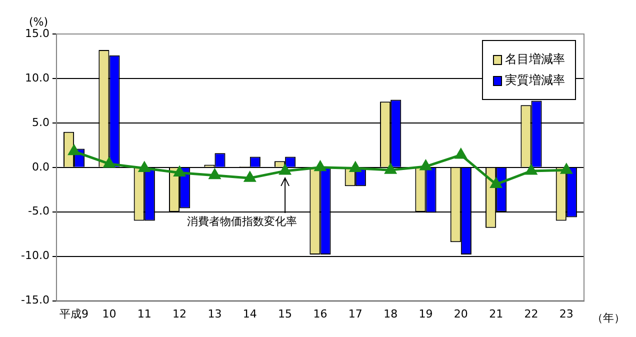  What do you see at coordinates (425, 313) in the screenshot?
I see `x-tick-label: 19` at bounding box center [425, 313].